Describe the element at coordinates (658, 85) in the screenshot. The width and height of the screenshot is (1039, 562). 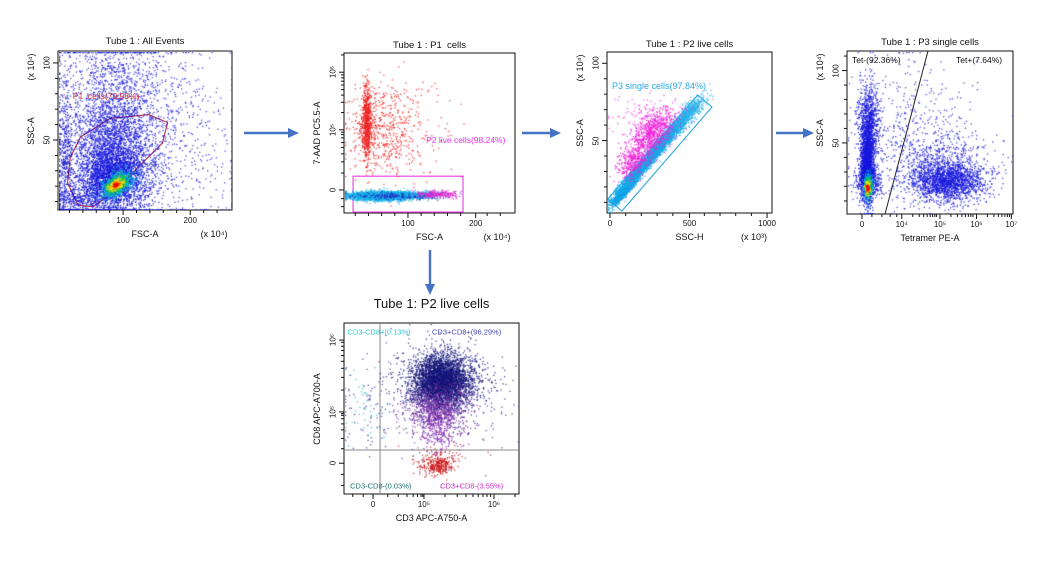
I see `gate-label: P3 single cells(97.84%)` at that location.